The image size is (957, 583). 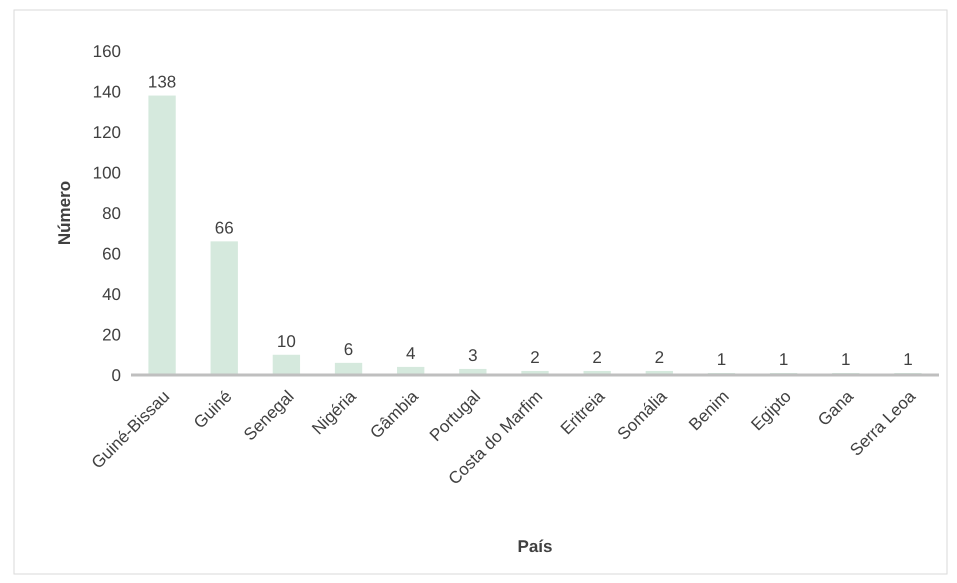 What do you see at coordinates (64, 213) in the screenshot?
I see `y-axis-title: Número` at bounding box center [64, 213].